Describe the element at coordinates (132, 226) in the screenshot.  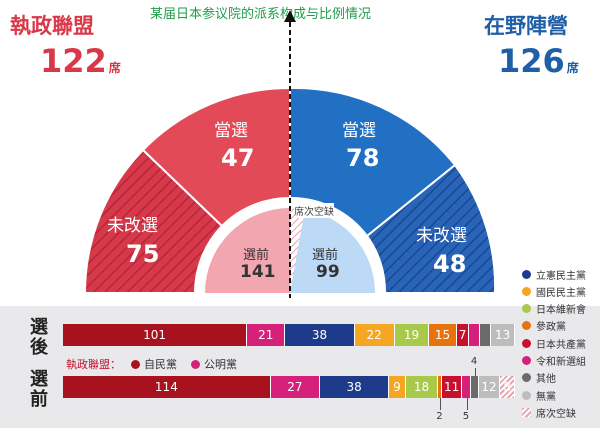
I see `ruling-unchanged-label: 未改選` at that location.